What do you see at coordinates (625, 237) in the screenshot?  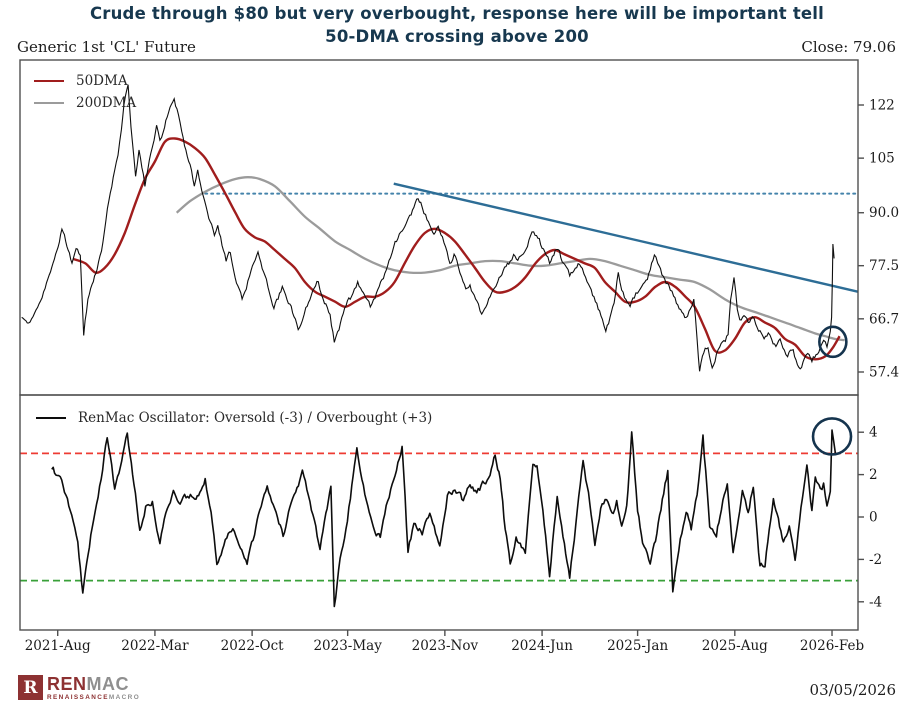 I see `downtrend-line` at bounding box center [625, 237].